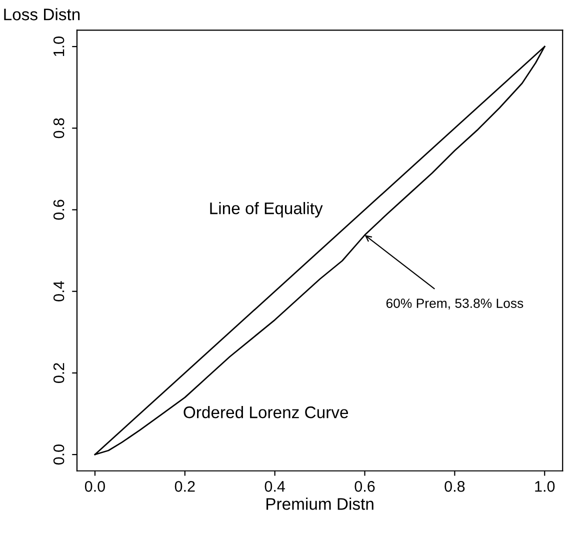 Image resolution: width=566 pixels, height=540 pixels. I want to click on x-tick-label: 0.6, so click(364, 486).